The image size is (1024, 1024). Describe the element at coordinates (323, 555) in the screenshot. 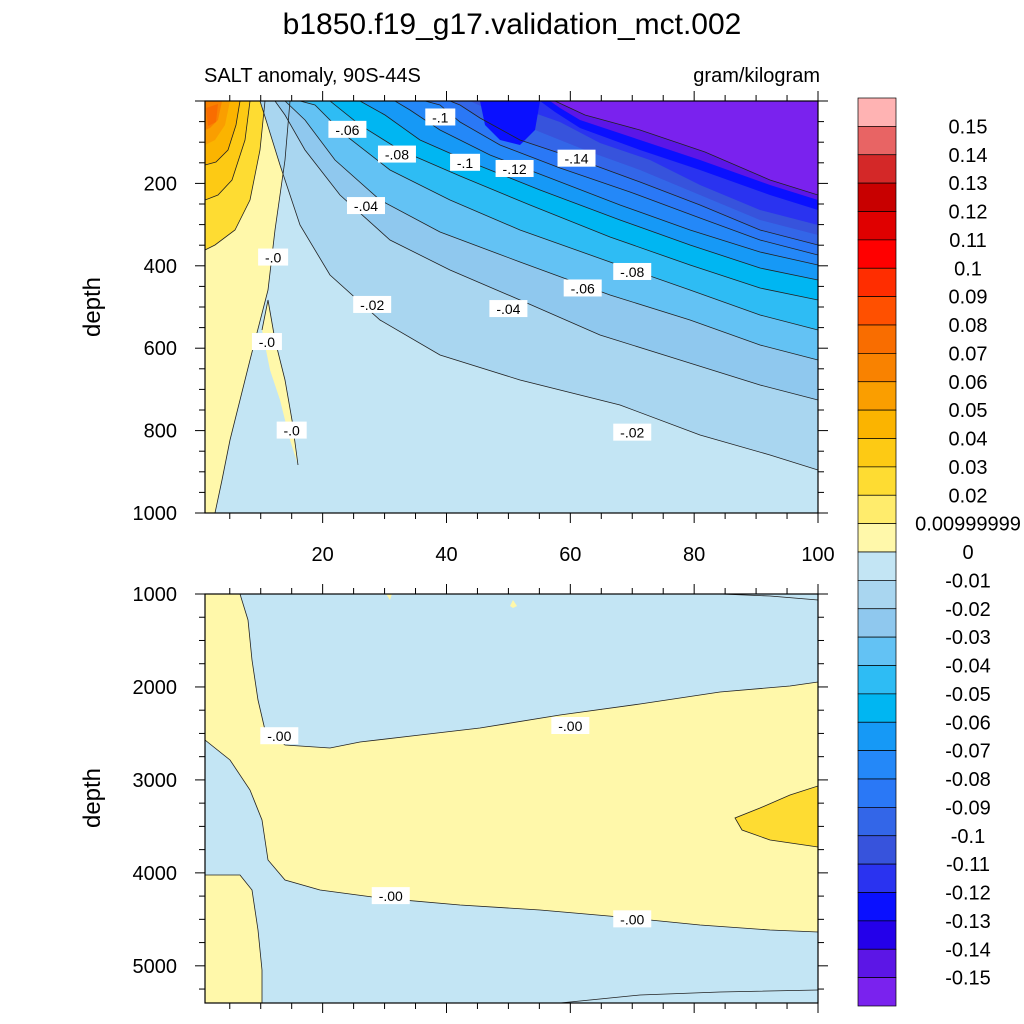

I see `x-tick-label: 20` at that location.